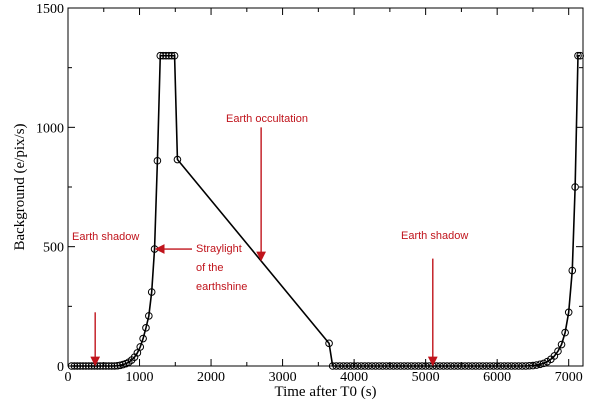  I want to click on y-tick-label: 500, so click(53, 248).